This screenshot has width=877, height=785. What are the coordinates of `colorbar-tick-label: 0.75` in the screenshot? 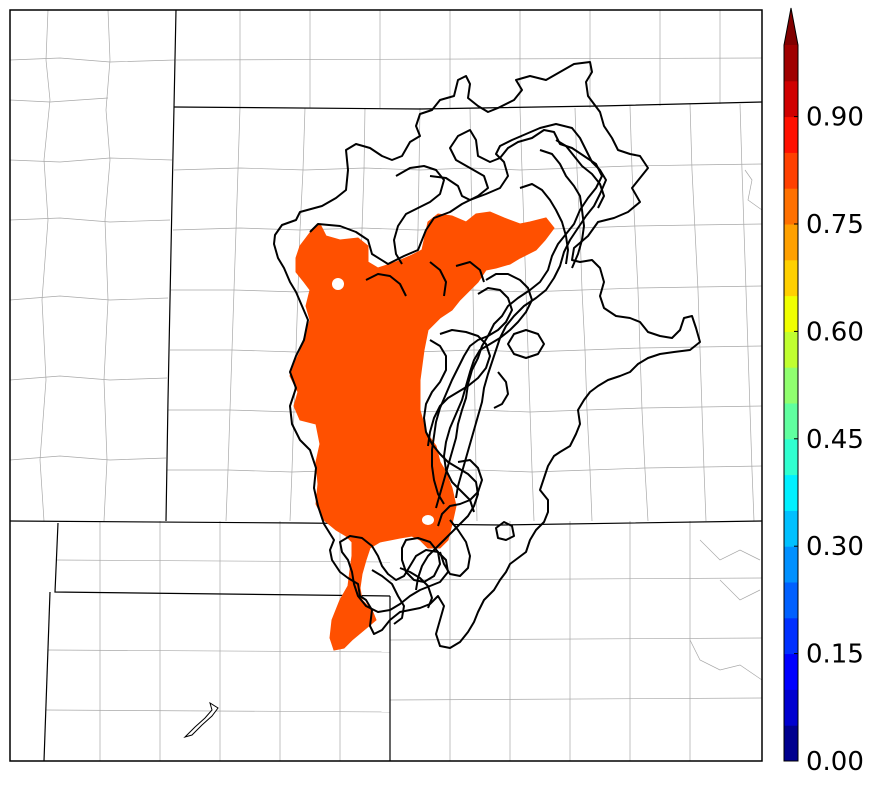 It's located at (835, 225).